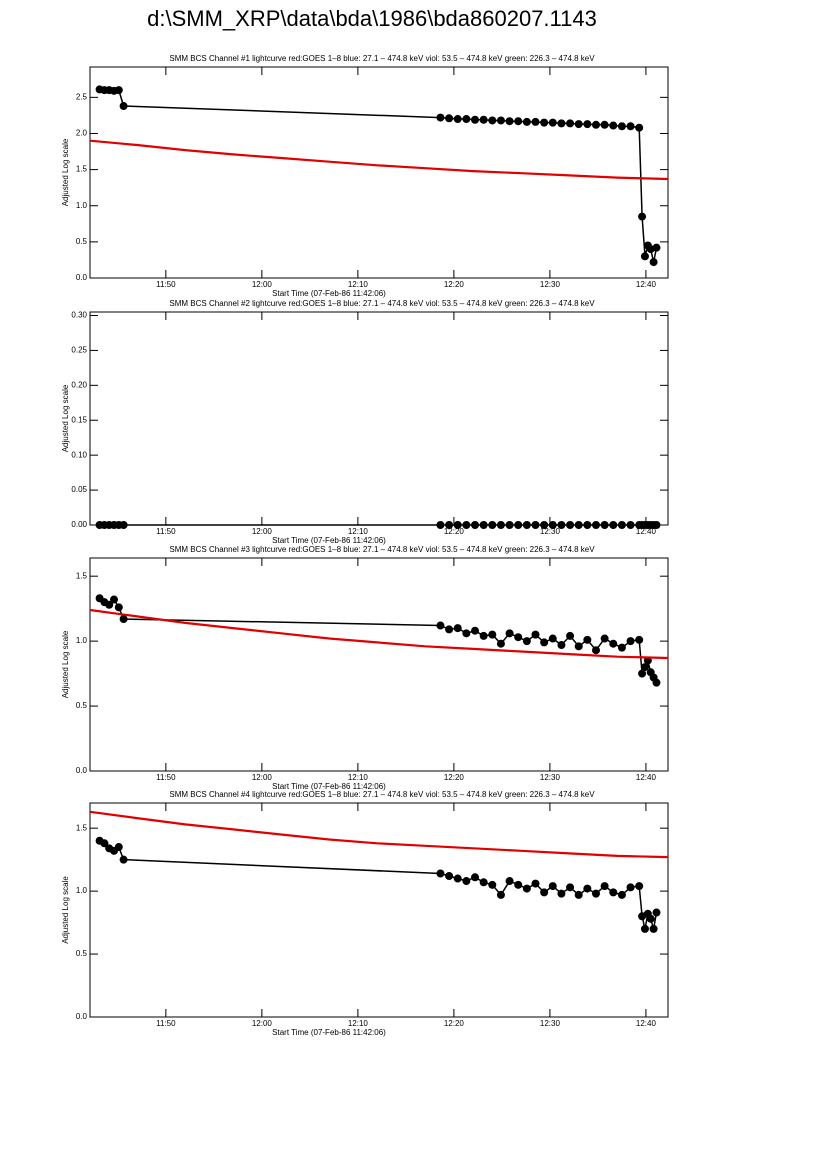  What do you see at coordinates (372, 18) in the screenshot?
I see `page-title: d:\SMM_XRP\data\bda\1986\bda860207.1143` at bounding box center [372, 18].